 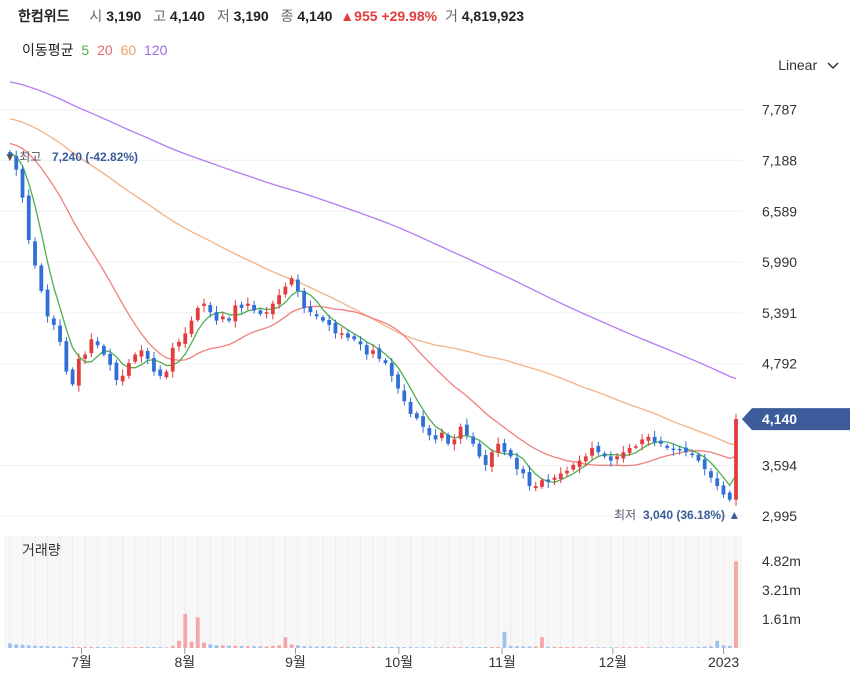 What do you see at coordinates (796, 419) in the screenshot?
I see `current-price-badge` at bounding box center [796, 419].